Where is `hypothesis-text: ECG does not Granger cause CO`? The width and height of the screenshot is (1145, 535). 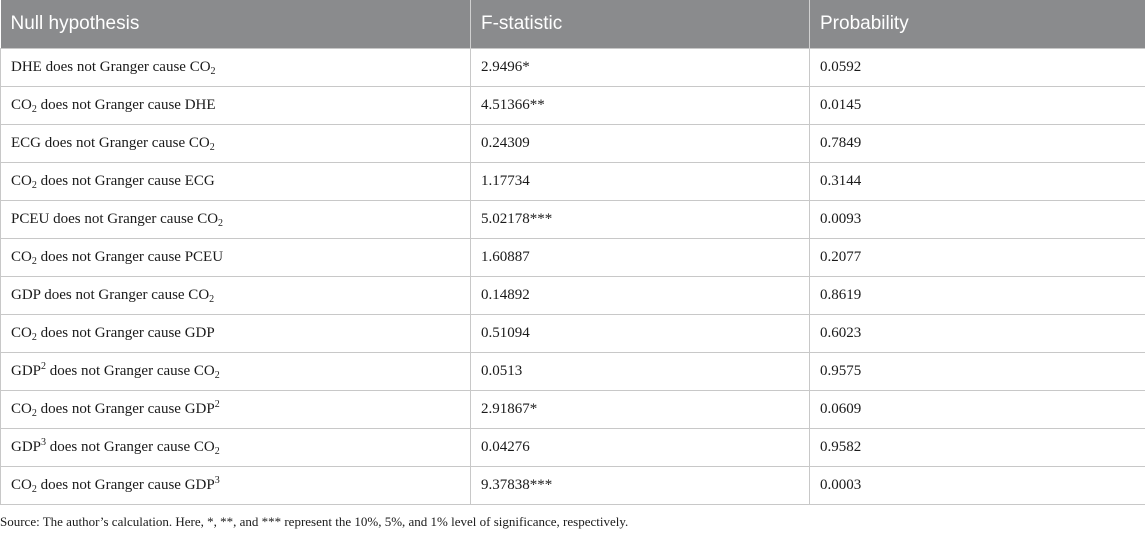
hypothesis-text: ECG does not Granger cause CO is located at coordinates (110, 143).